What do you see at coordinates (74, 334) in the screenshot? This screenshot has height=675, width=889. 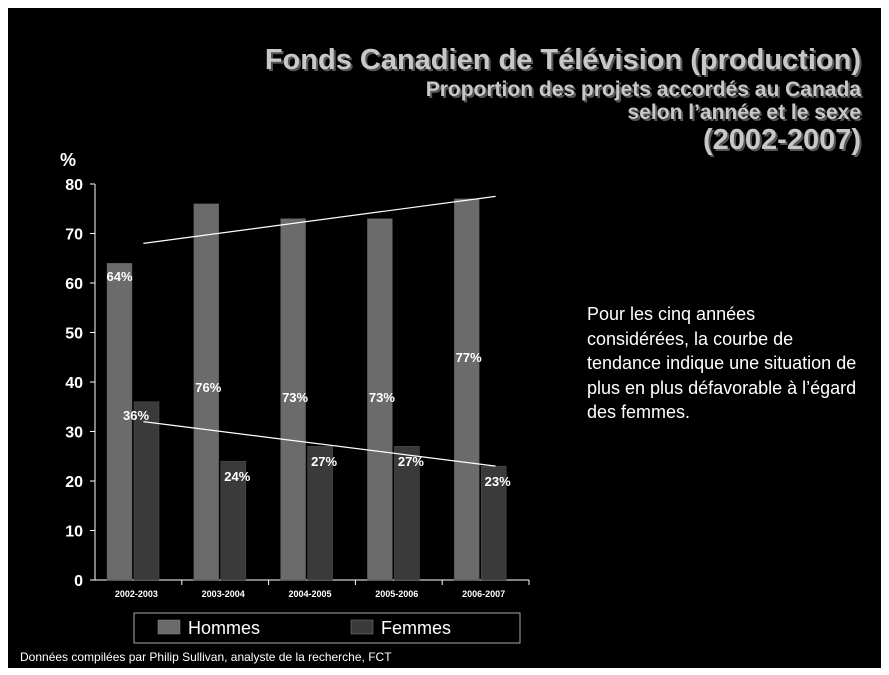 I see `y-tick-label: 50` at bounding box center [74, 334].